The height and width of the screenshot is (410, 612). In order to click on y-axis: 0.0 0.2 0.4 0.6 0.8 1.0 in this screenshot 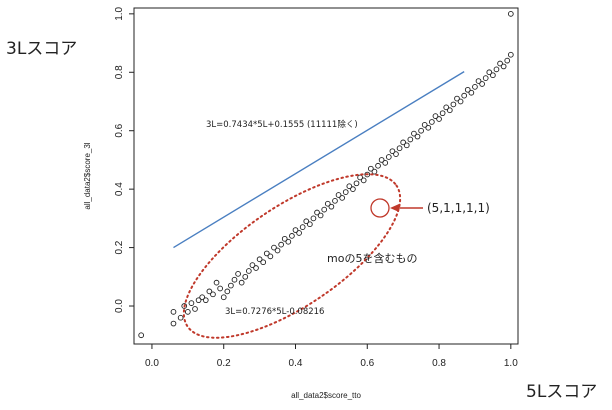, I will do `click(124, 159)`.